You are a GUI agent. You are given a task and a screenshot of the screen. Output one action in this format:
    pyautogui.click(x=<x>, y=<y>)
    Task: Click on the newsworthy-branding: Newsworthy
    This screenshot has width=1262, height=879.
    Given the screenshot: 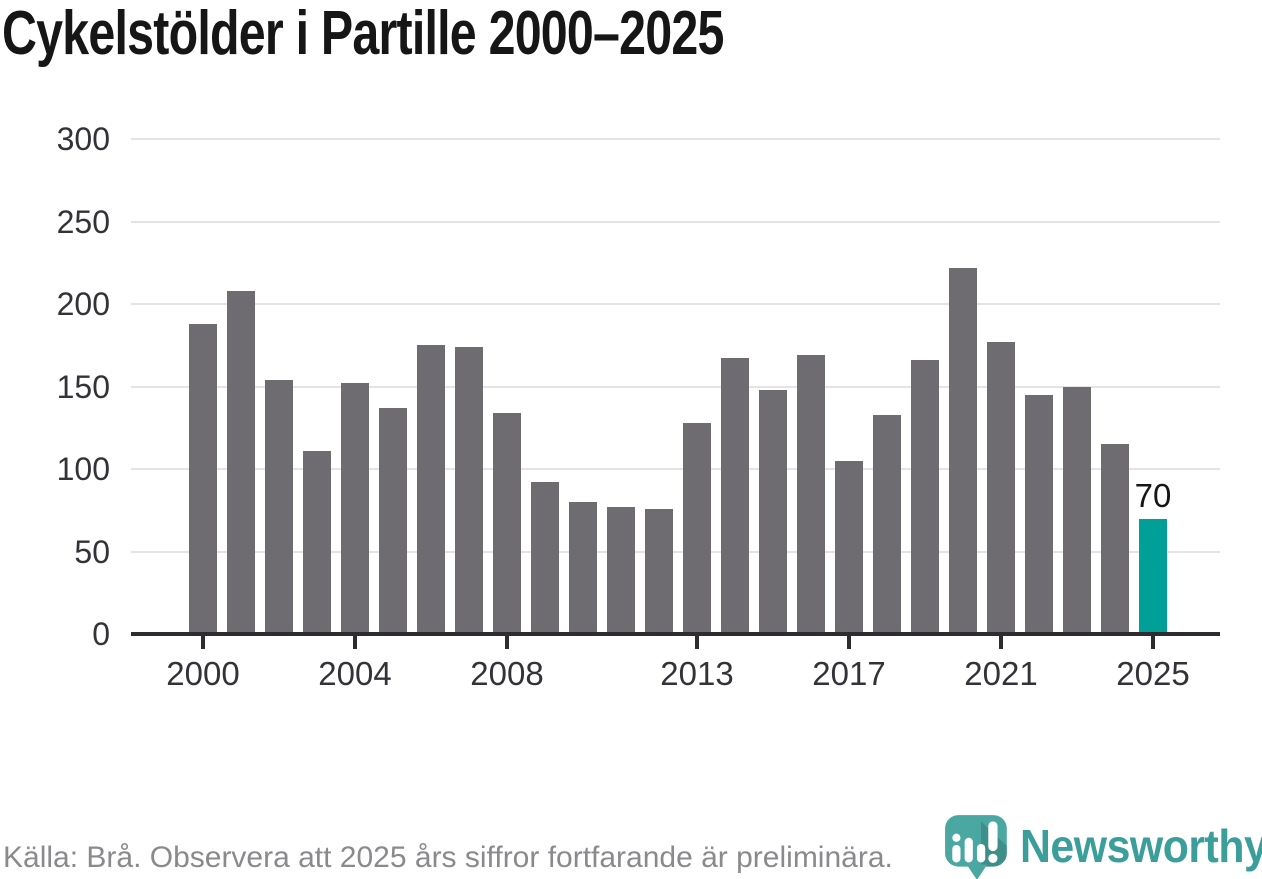 What is the action you would take?
    pyautogui.click(x=1102, y=845)
    